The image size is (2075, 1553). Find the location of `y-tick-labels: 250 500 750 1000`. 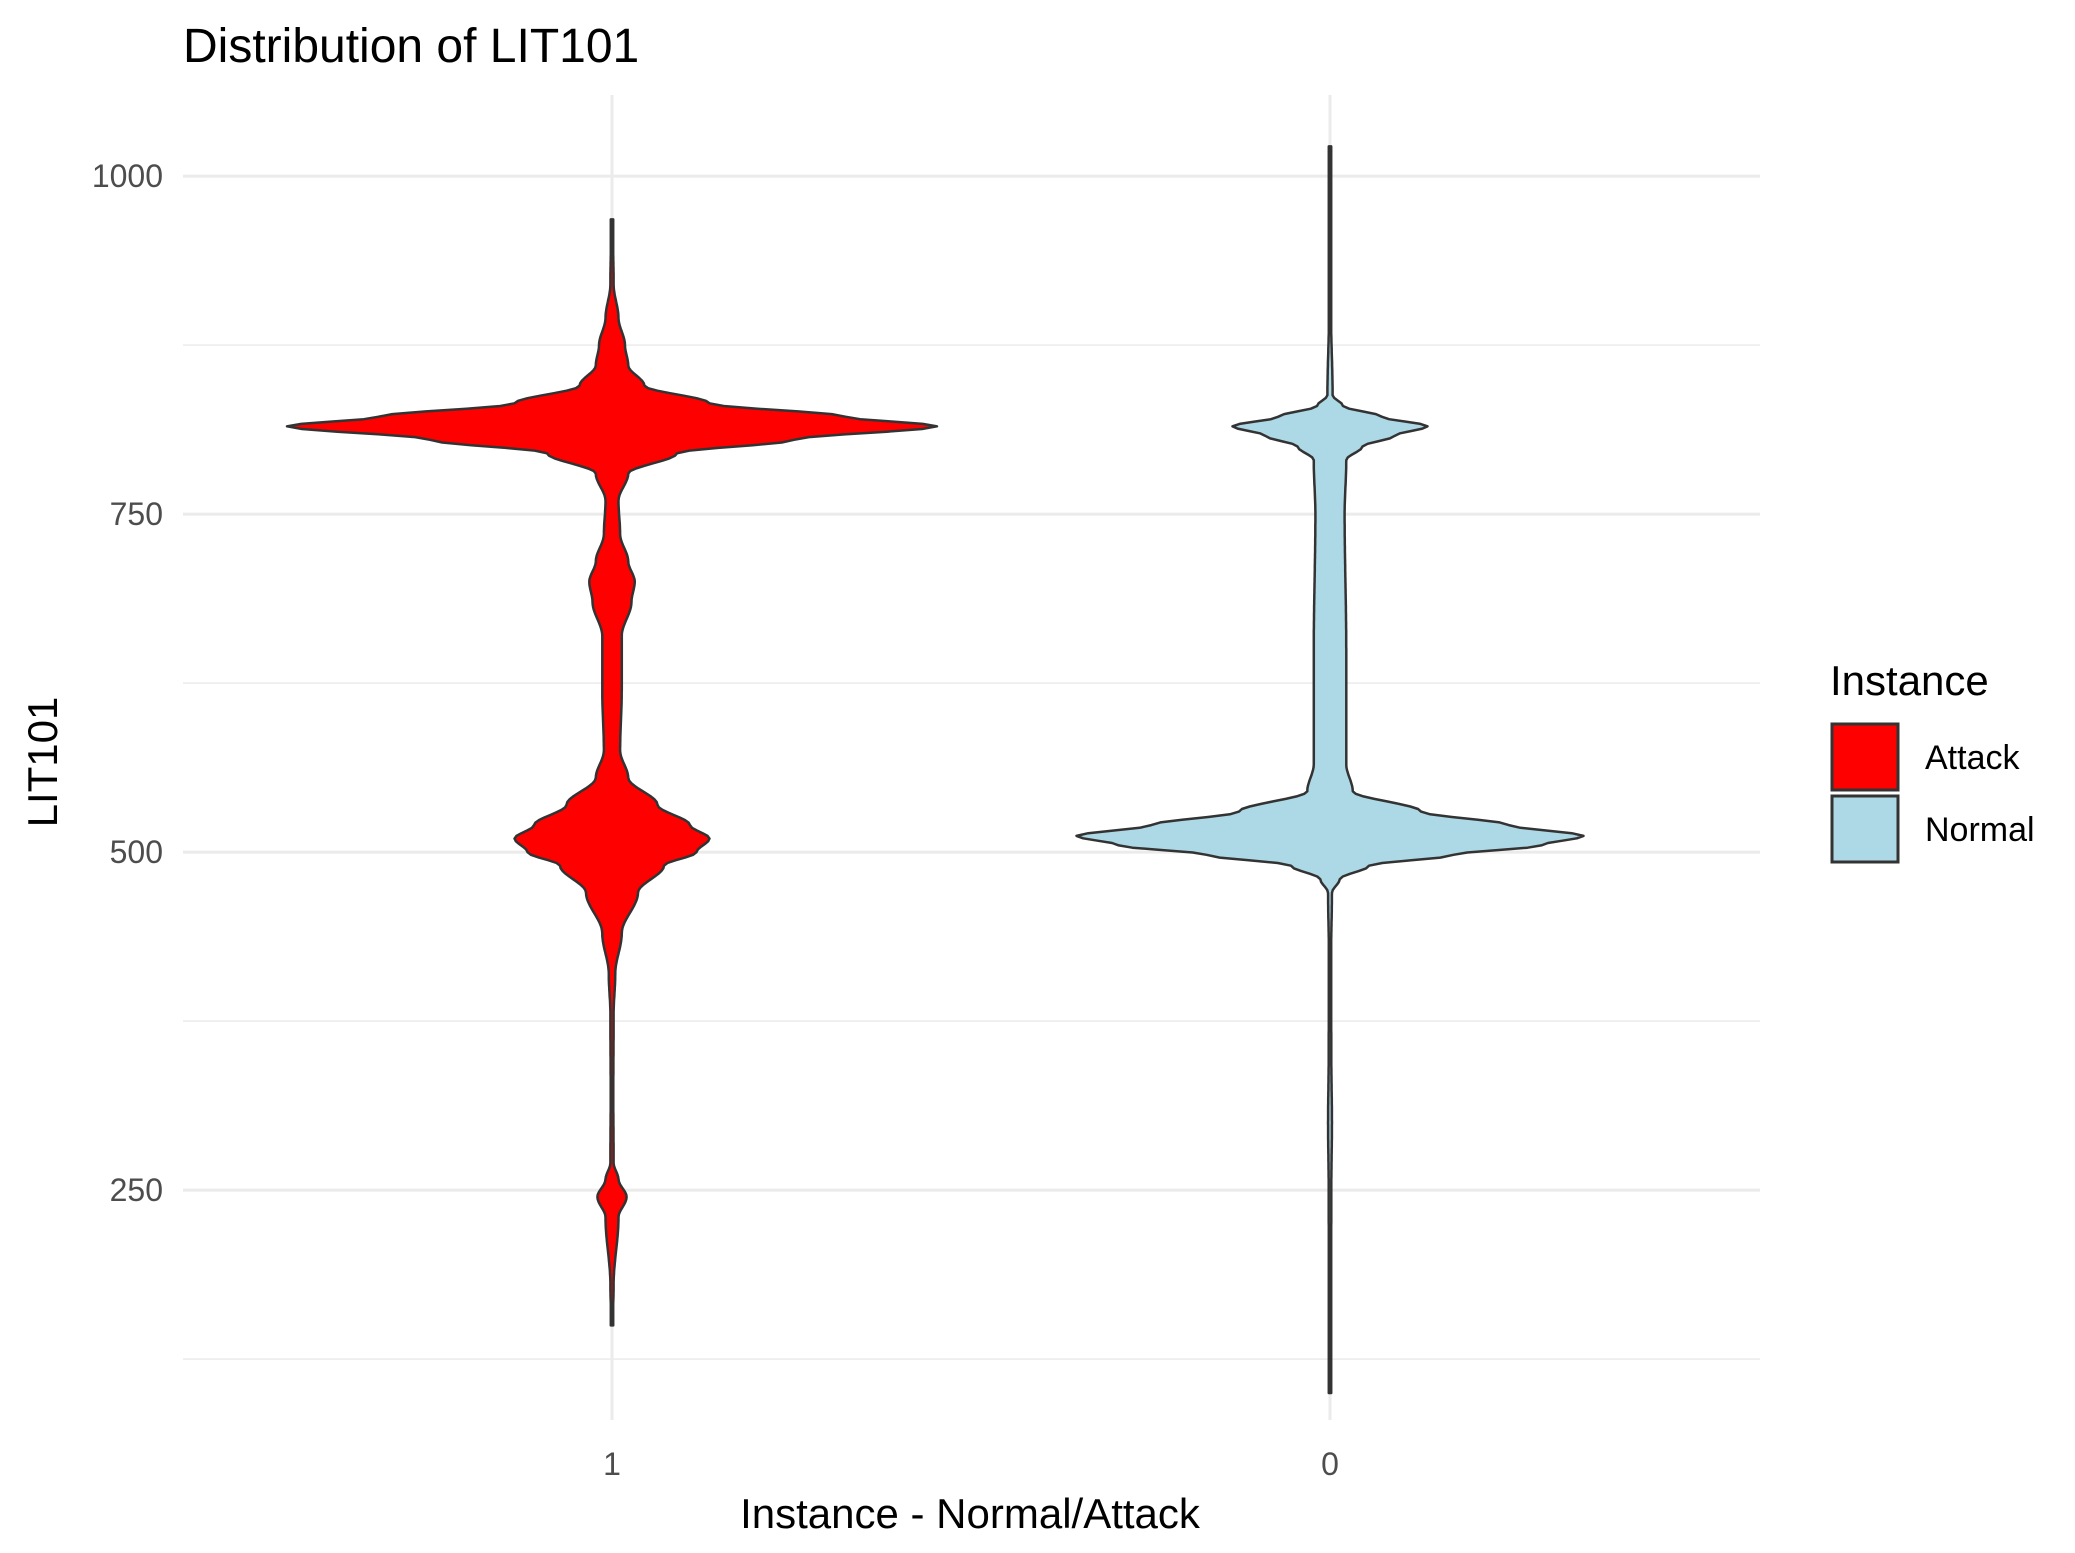

y-tick-labels: 250 500 750 1000 is located at coordinates (127, 683).